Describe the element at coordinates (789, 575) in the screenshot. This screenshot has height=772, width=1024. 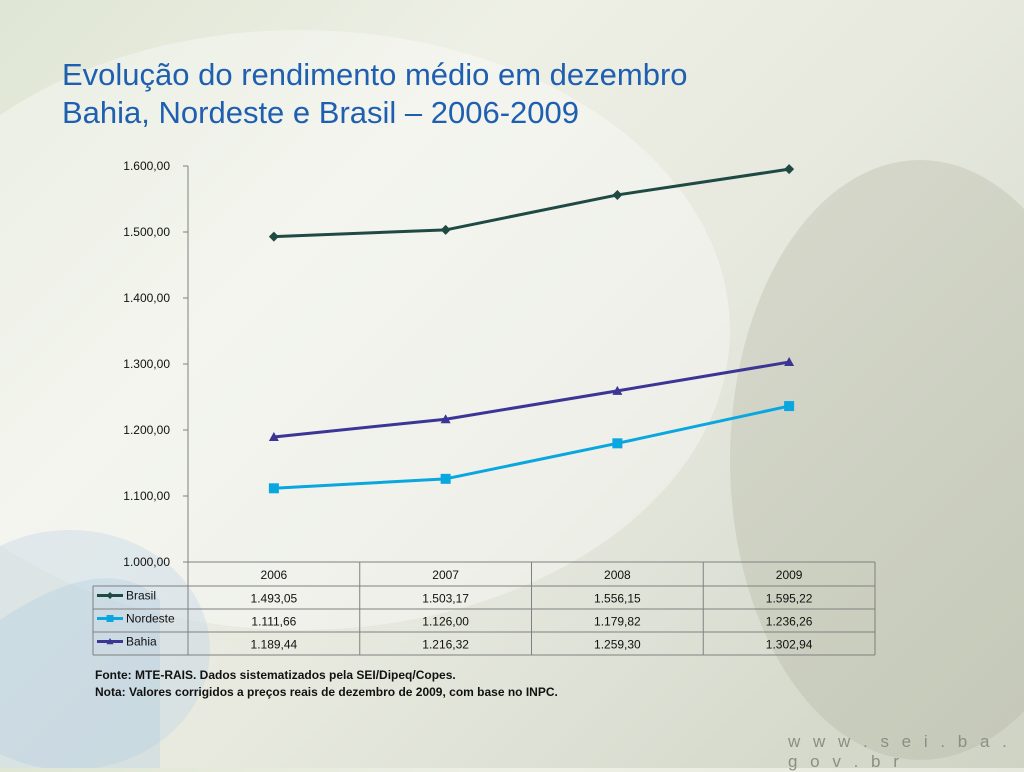
I see `x-tick-label: 2009` at that location.